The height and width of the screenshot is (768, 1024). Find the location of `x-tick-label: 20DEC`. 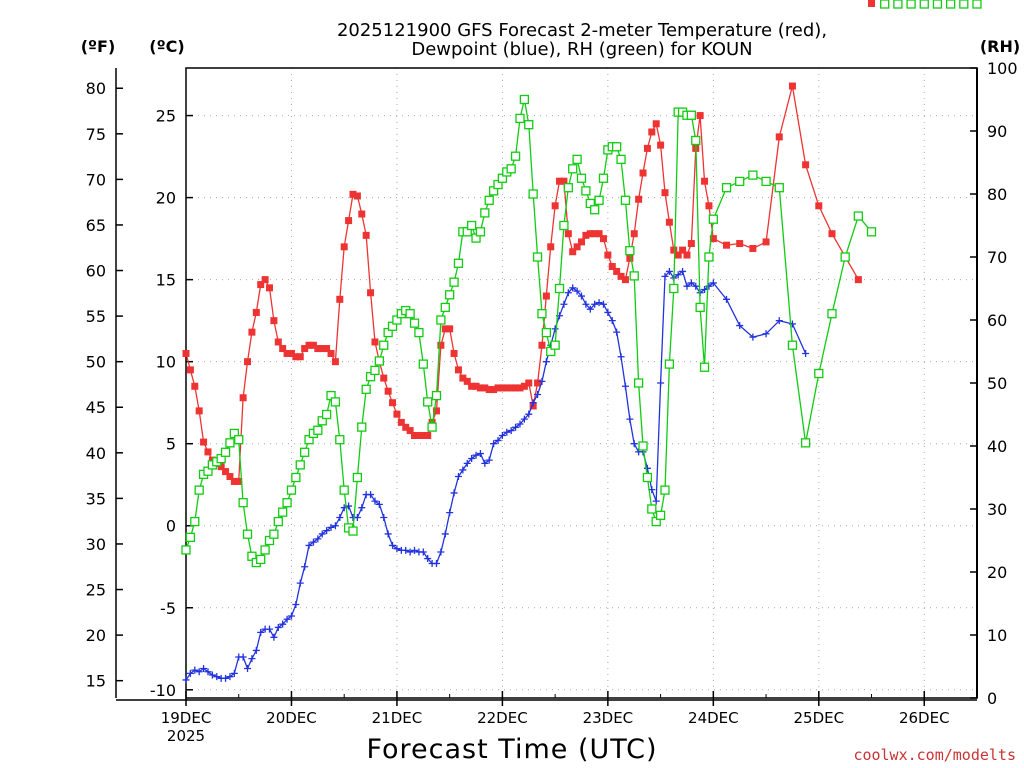

x-tick-label: 20DEC is located at coordinates (291, 718).